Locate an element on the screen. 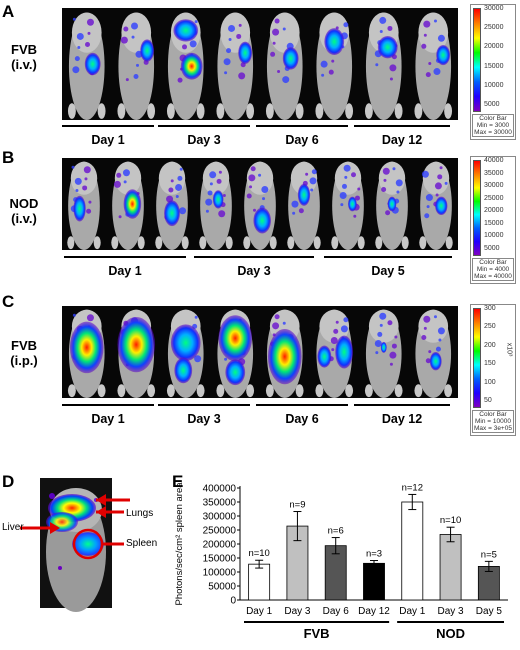 The image size is (520, 650). y-tick-label: 350000 is located at coordinates (220, 503).